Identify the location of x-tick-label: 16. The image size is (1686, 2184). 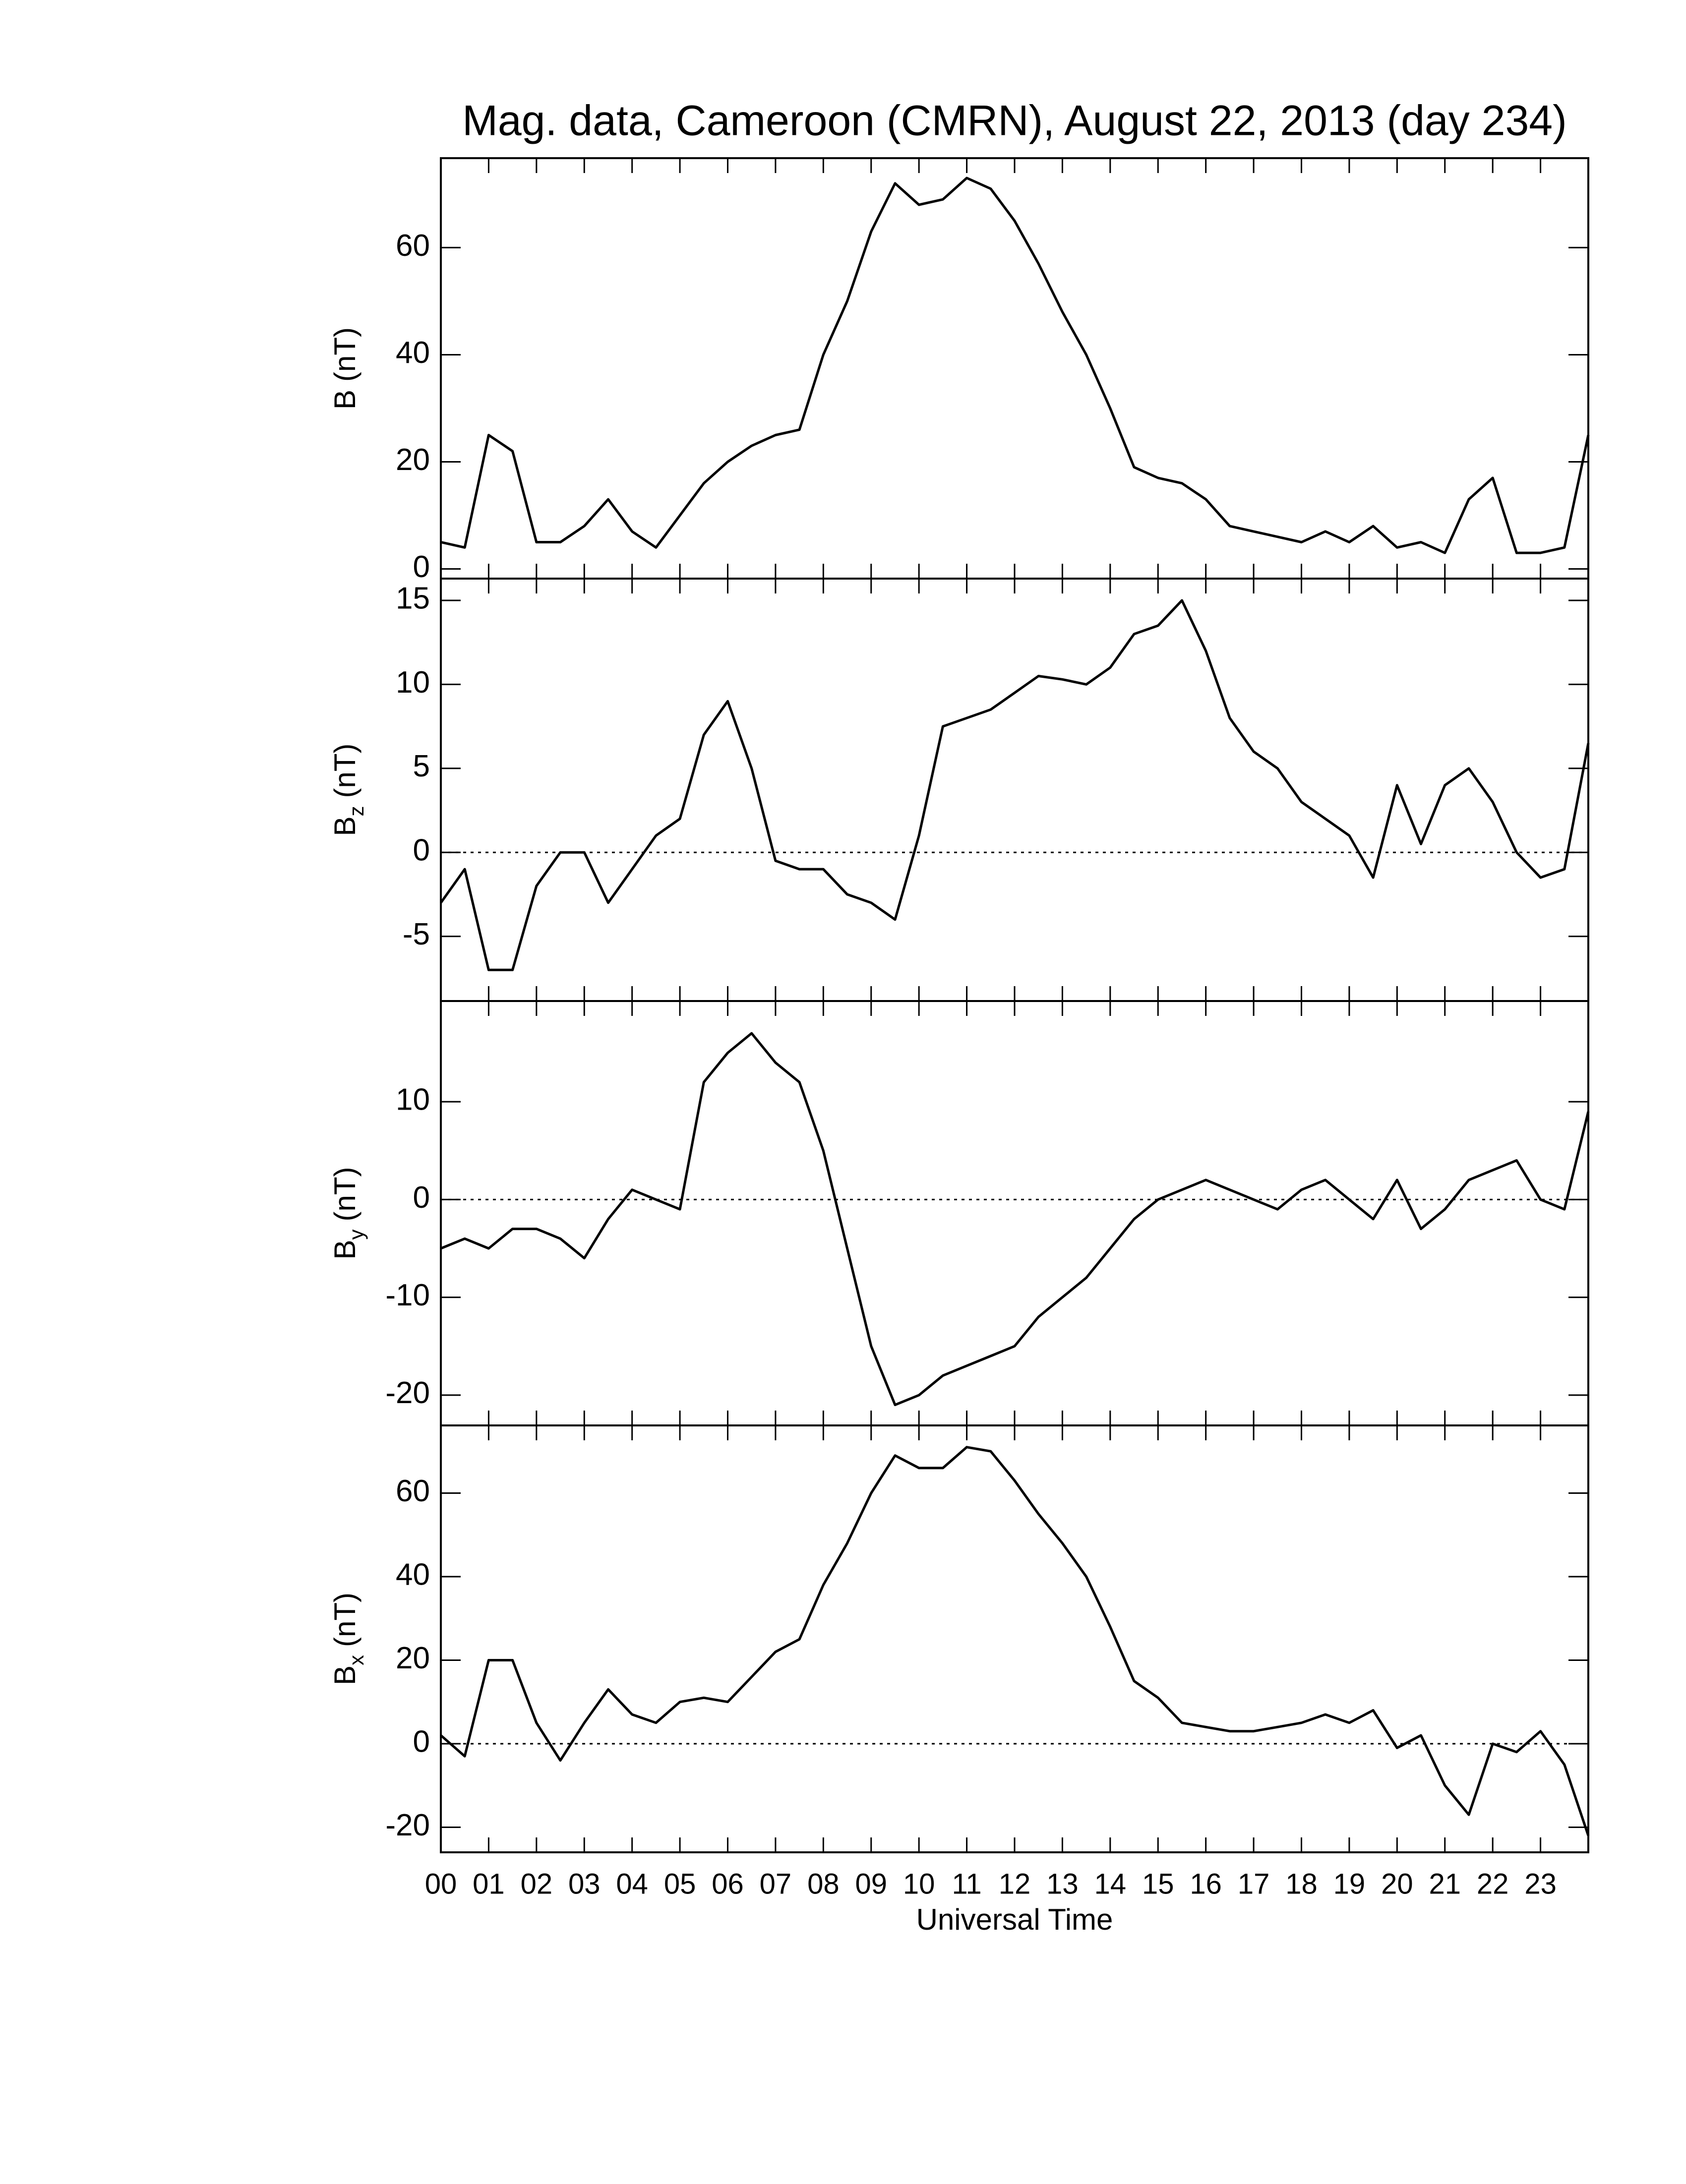
(1206, 1884).